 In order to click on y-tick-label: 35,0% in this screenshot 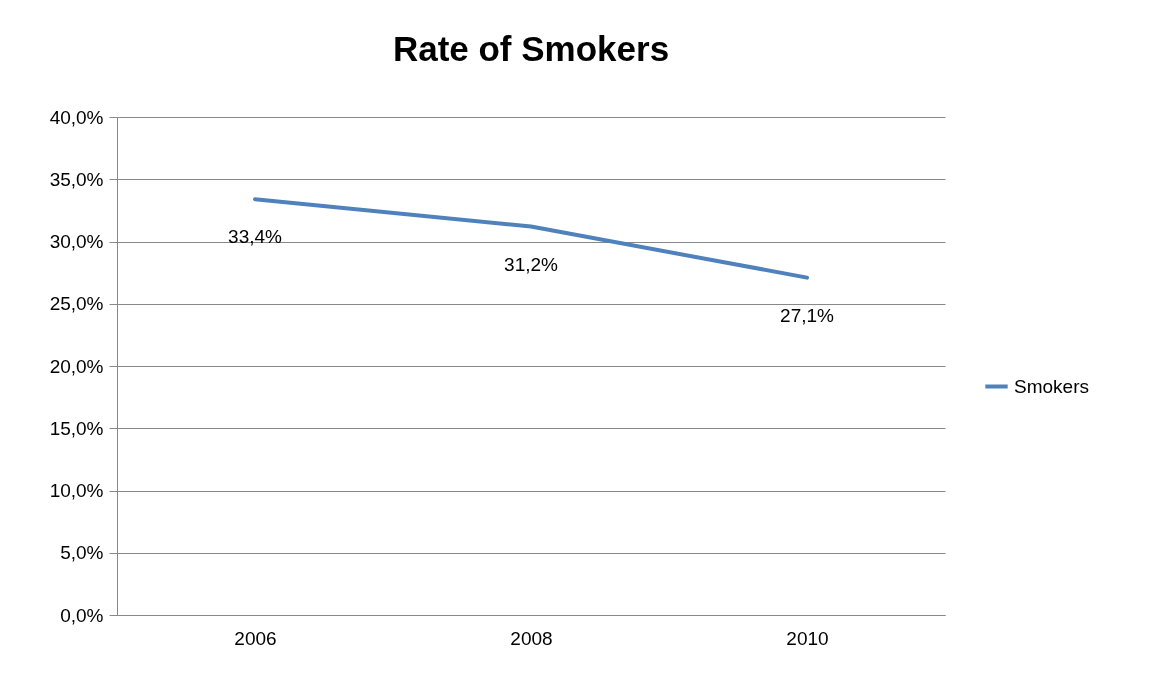, I will do `click(76, 179)`.